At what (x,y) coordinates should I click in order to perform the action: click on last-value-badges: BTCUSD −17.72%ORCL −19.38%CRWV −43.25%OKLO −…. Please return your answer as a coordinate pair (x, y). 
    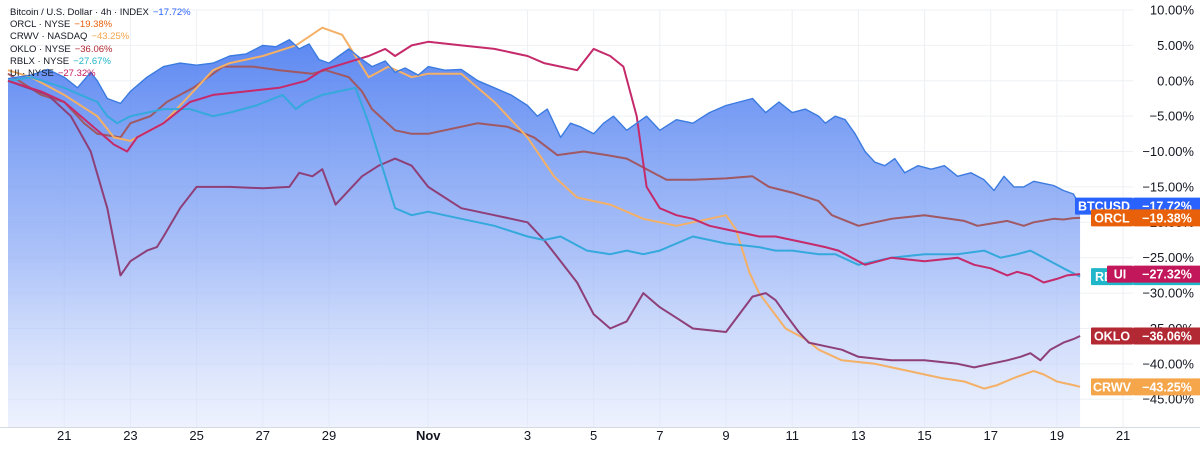
    Looking at the image, I should click on (1137, 296).